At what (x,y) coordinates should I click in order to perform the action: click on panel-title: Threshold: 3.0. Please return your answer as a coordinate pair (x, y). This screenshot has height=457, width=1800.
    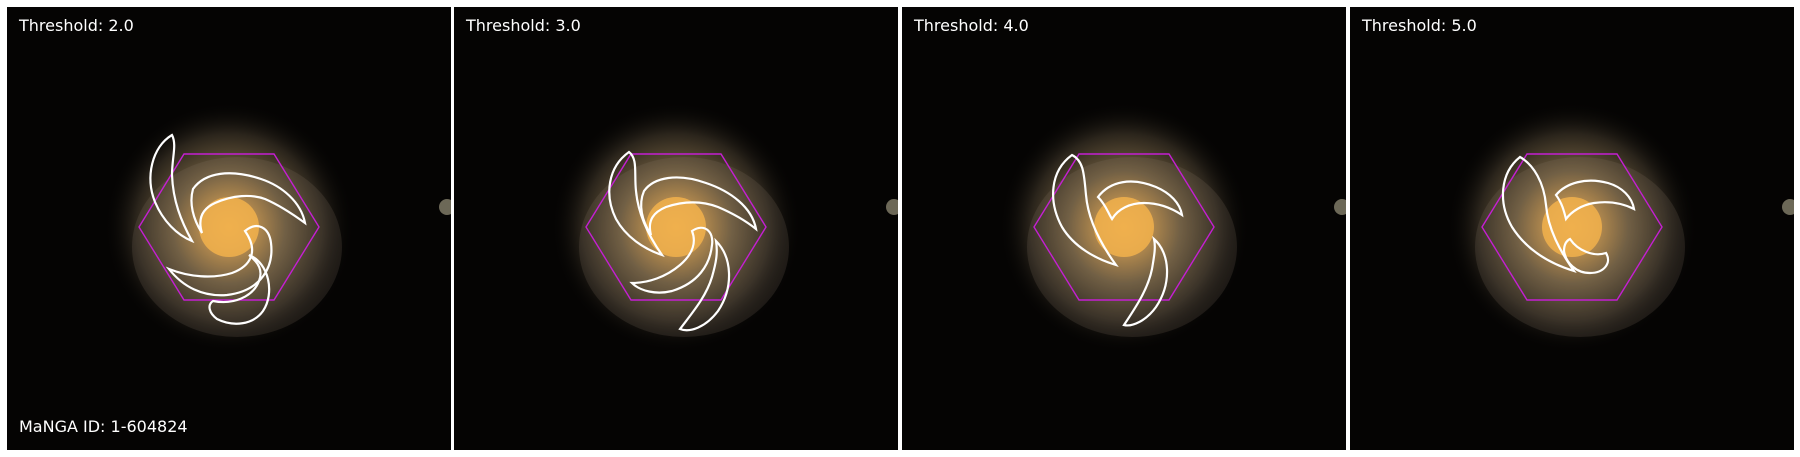
    Looking at the image, I should click on (523, 25).